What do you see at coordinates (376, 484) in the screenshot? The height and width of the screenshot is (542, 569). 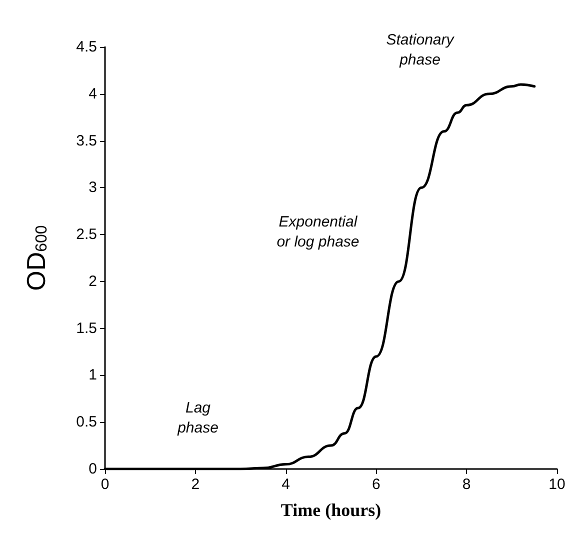 I see `x-tick-label: 6` at bounding box center [376, 484].